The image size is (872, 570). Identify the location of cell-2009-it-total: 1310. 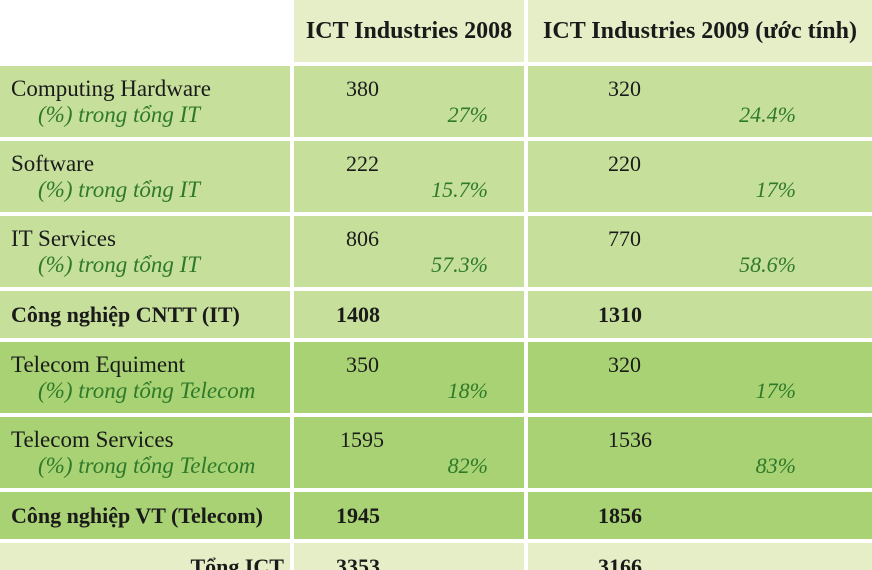
(700, 314).